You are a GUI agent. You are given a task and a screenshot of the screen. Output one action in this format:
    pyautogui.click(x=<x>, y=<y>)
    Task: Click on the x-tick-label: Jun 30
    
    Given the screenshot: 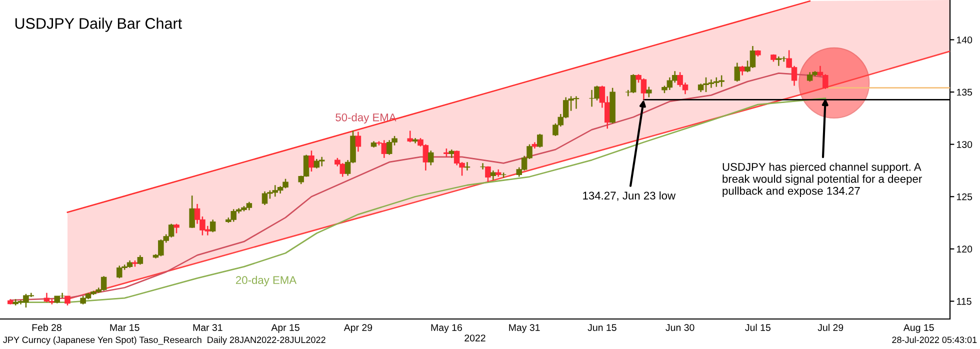 What is the action you would take?
    pyautogui.click(x=680, y=327)
    